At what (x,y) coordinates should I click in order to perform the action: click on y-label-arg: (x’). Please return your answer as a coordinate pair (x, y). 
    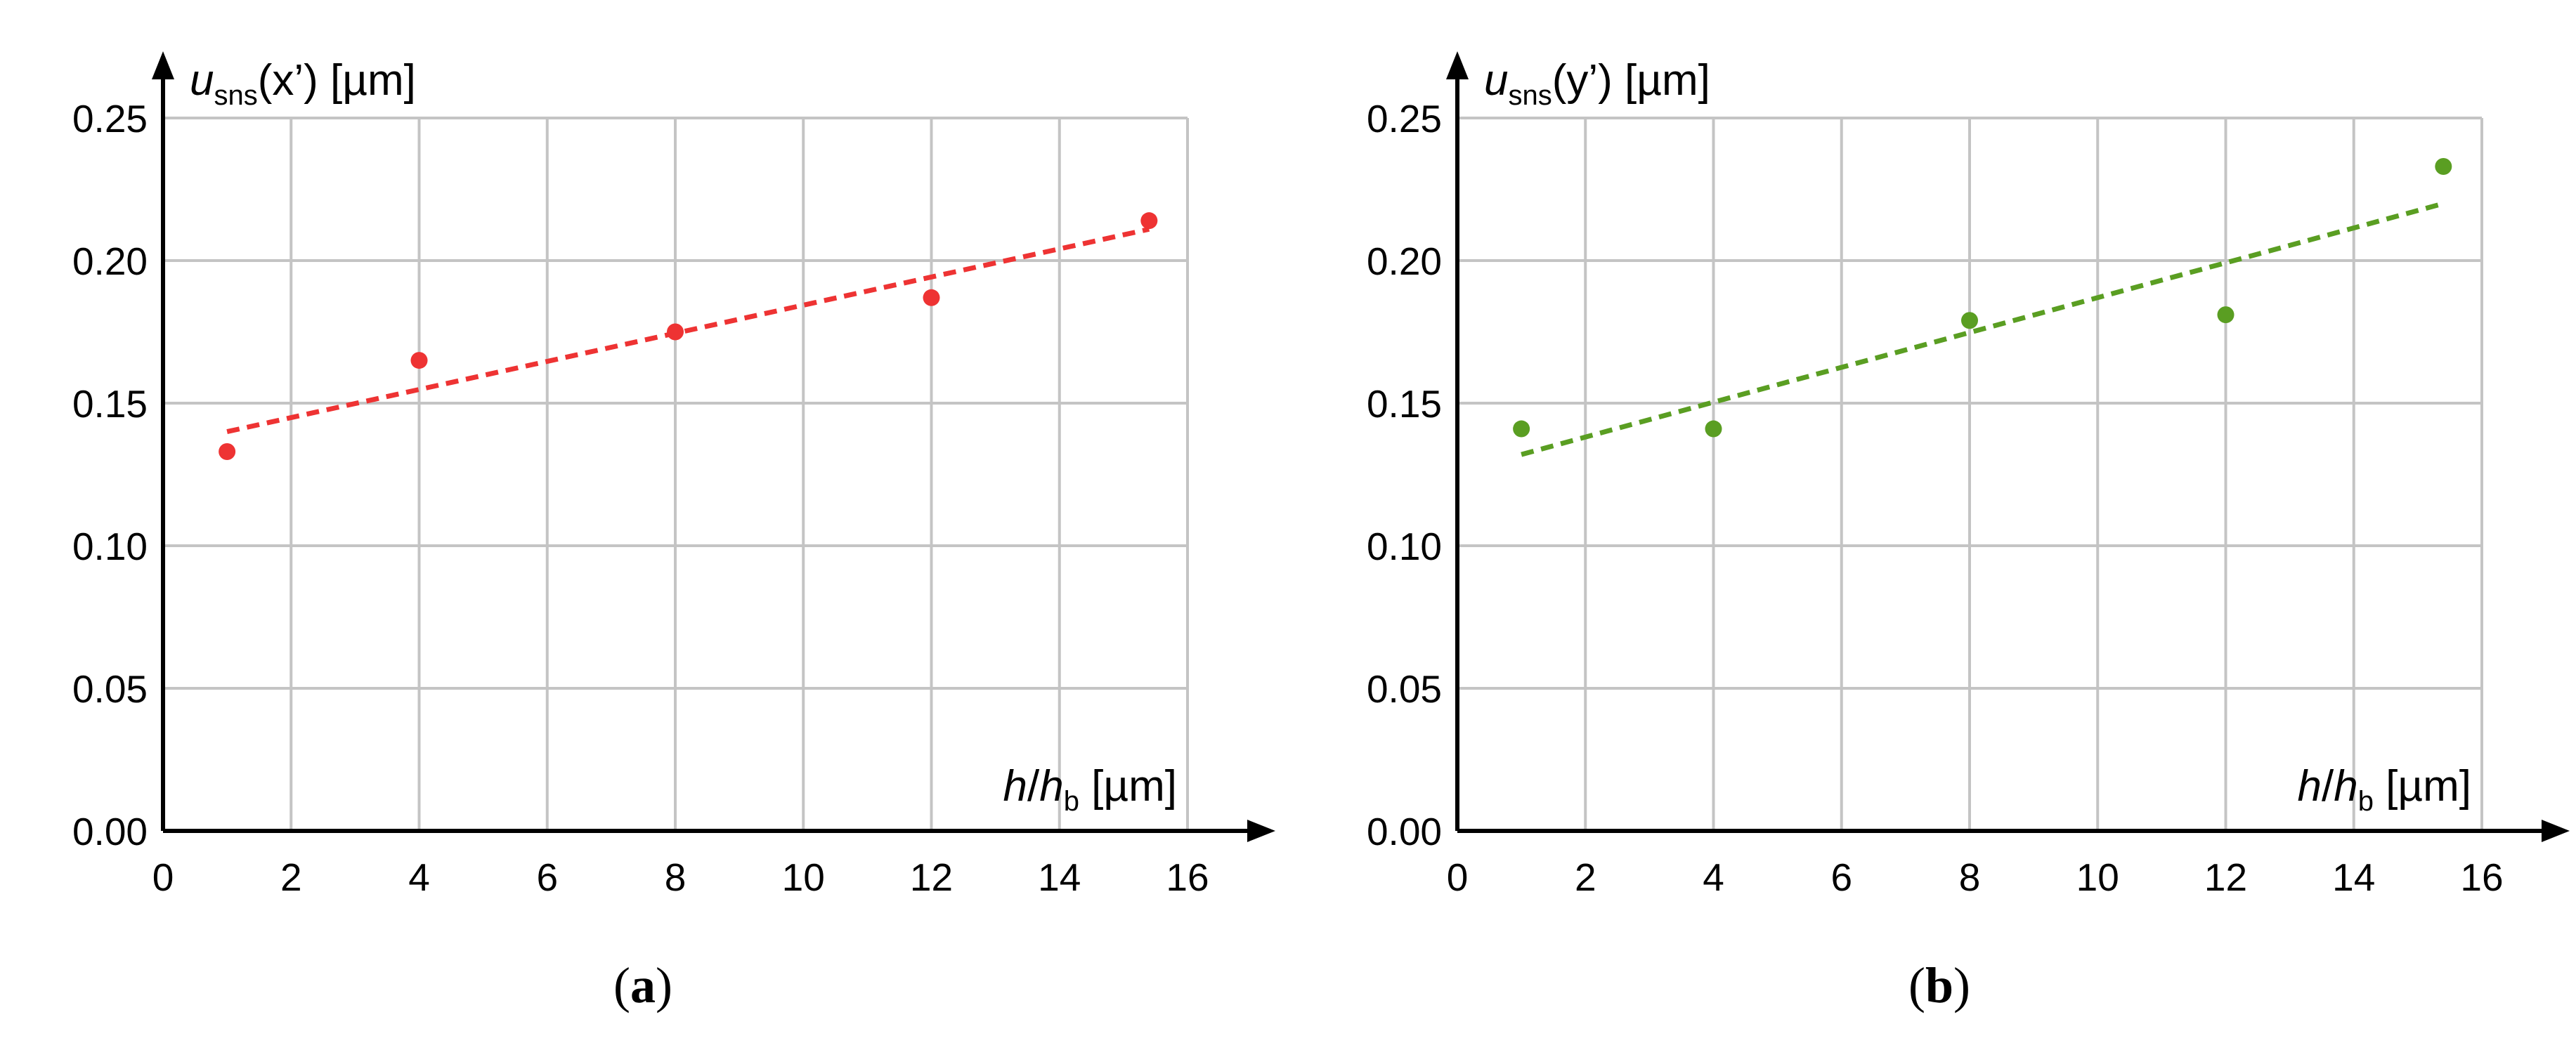
    Looking at the image, I should click on (288, 80).